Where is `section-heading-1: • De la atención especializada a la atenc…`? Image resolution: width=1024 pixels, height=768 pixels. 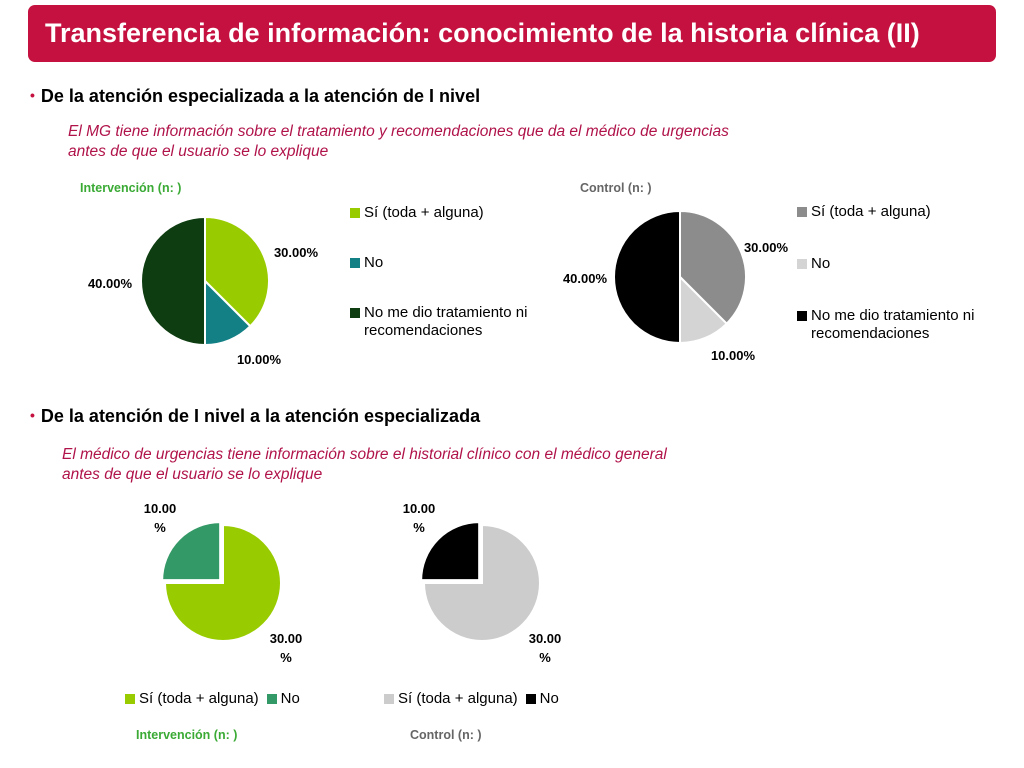
section-heading-1: • De la atención especializada a la atenc… is located at coordinates (255, 96).